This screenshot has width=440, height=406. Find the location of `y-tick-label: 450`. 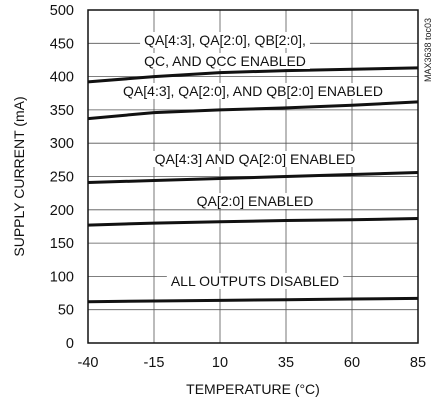

y-tick-label: 450 is located at coordinates (62, 44).